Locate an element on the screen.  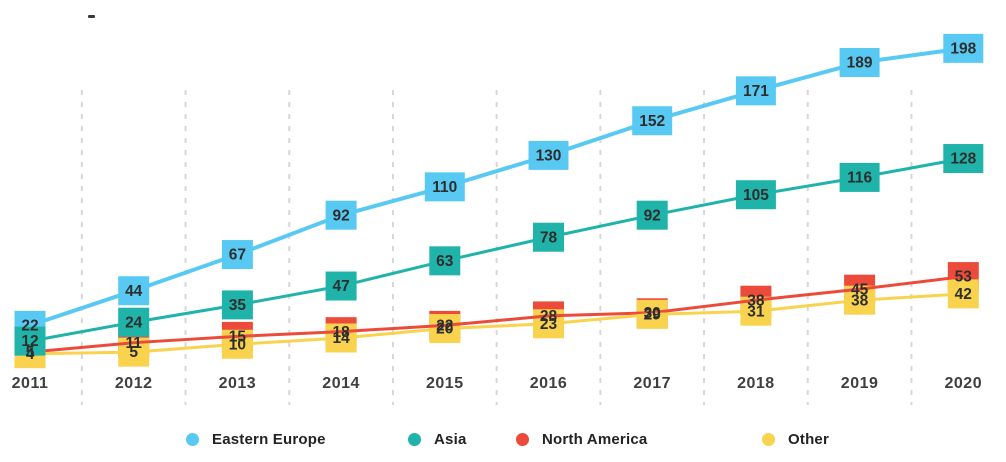
point-label-north-america: 11 is located at coordinates (134, 343).